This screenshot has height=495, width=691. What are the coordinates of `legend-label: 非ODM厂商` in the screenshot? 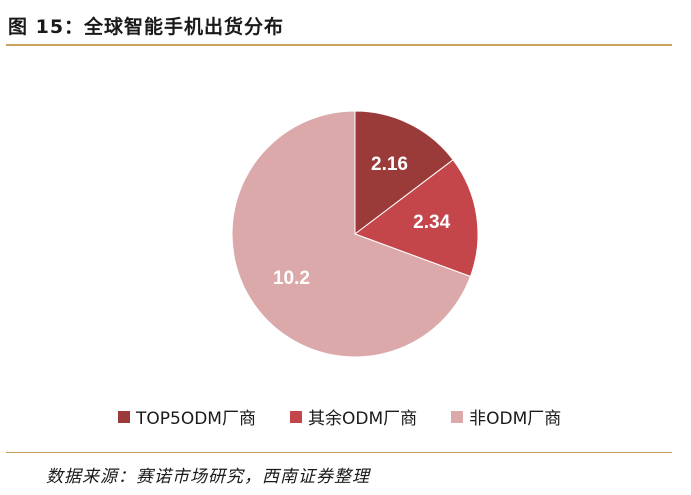 It's located at (515, 419).